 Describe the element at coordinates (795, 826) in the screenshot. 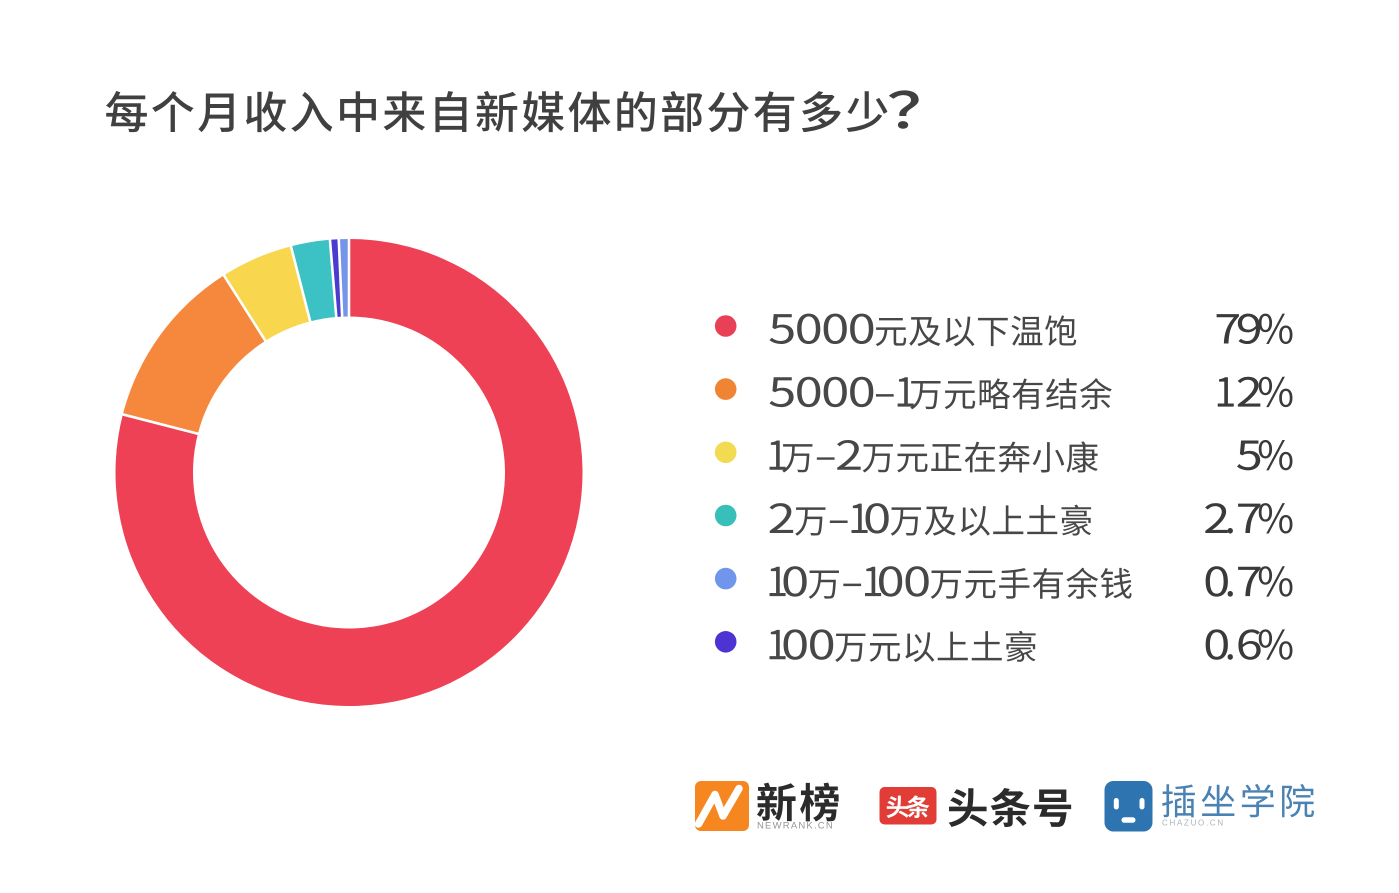

I see `svg-text: NEWRANK.CN` at that location.